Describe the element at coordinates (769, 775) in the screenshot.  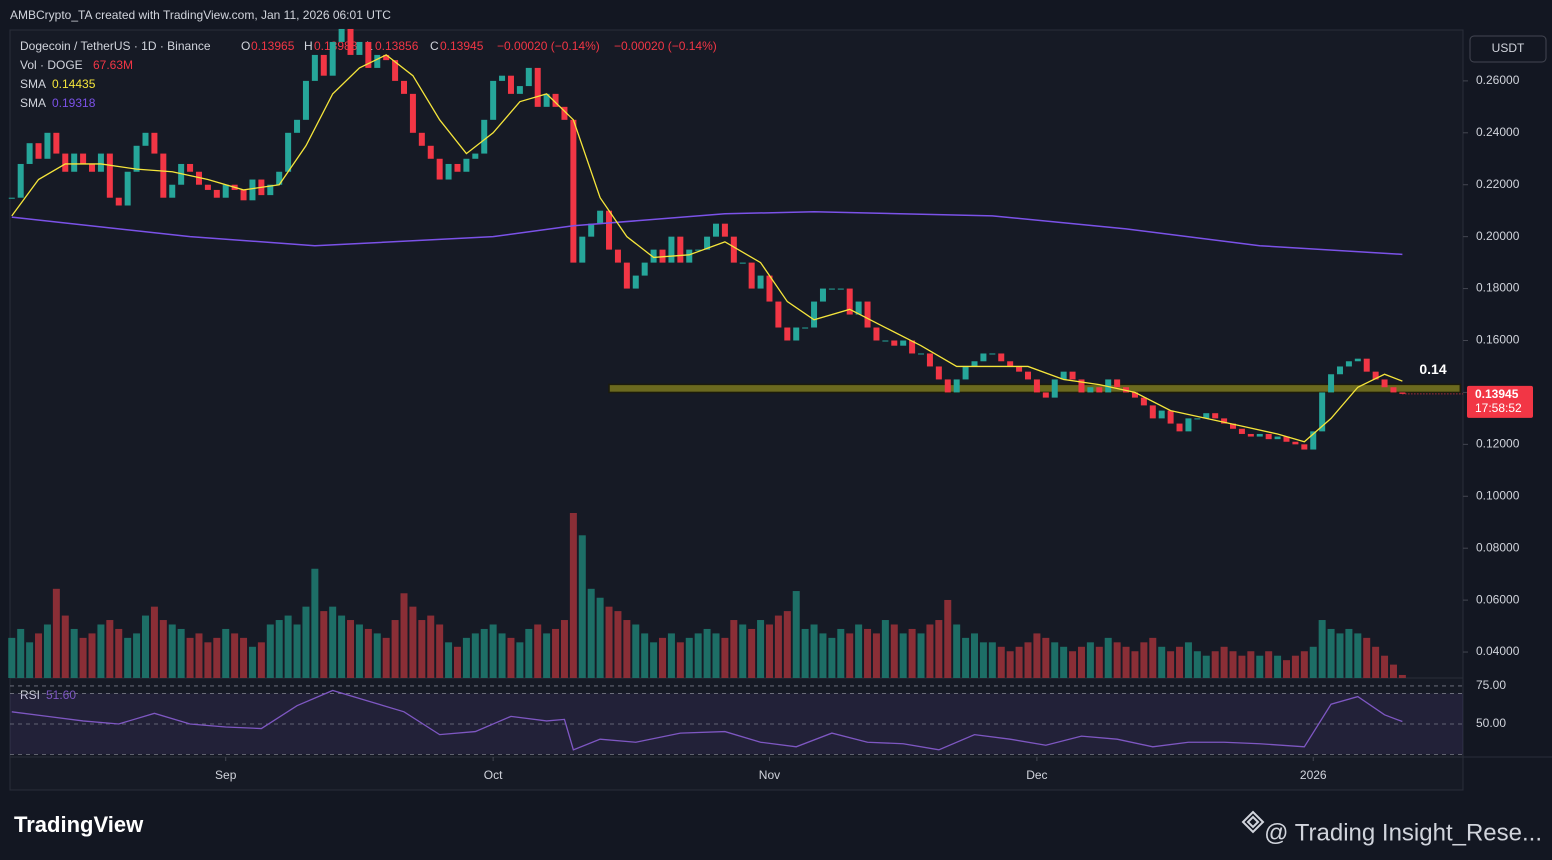
I see `x-tick-label: Nov` at that location.